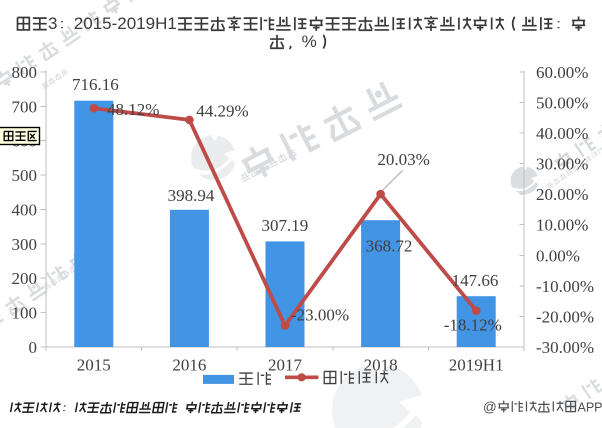 The width and height of the screenshot is (602, 428). What do you see at coordinates (25, 209) in the screenshot?
I see `svg-text: 400` at bounding box center [25, 209].